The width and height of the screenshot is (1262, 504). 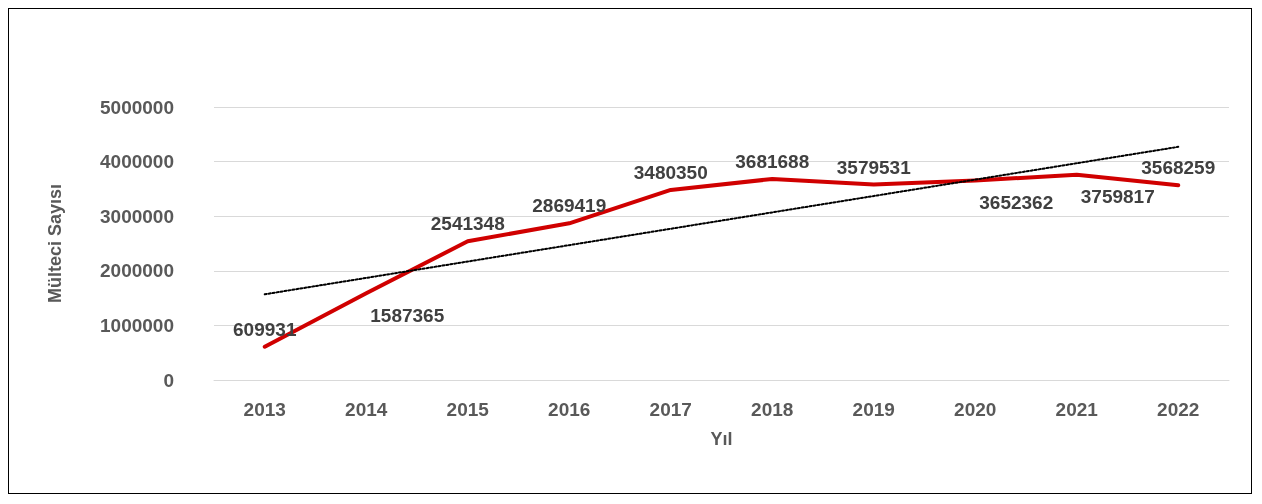 I want to click on x-tick-label: 2016, so click(x=569, y=409).